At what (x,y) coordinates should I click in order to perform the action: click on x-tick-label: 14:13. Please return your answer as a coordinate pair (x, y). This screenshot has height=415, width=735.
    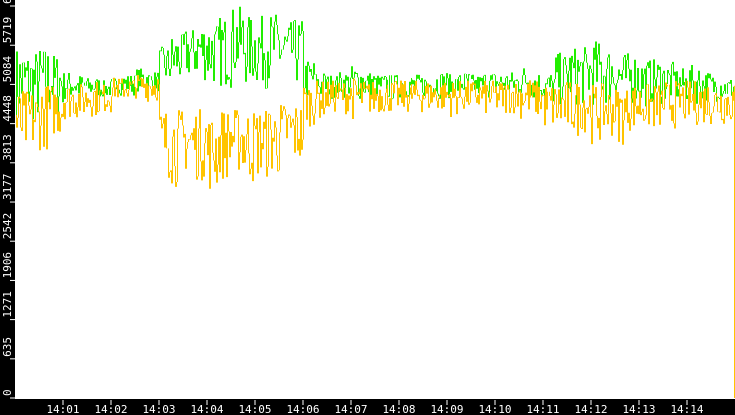
    Looking at the image, I should click on (638, 409).